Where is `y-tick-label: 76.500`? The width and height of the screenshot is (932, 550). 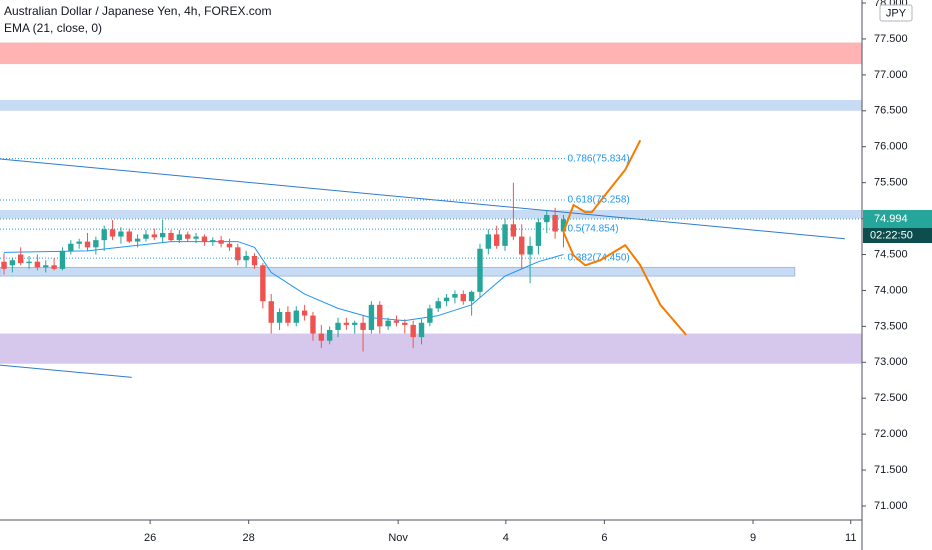 y-tick-label: 76.500 is located at coordinates (891, 111).